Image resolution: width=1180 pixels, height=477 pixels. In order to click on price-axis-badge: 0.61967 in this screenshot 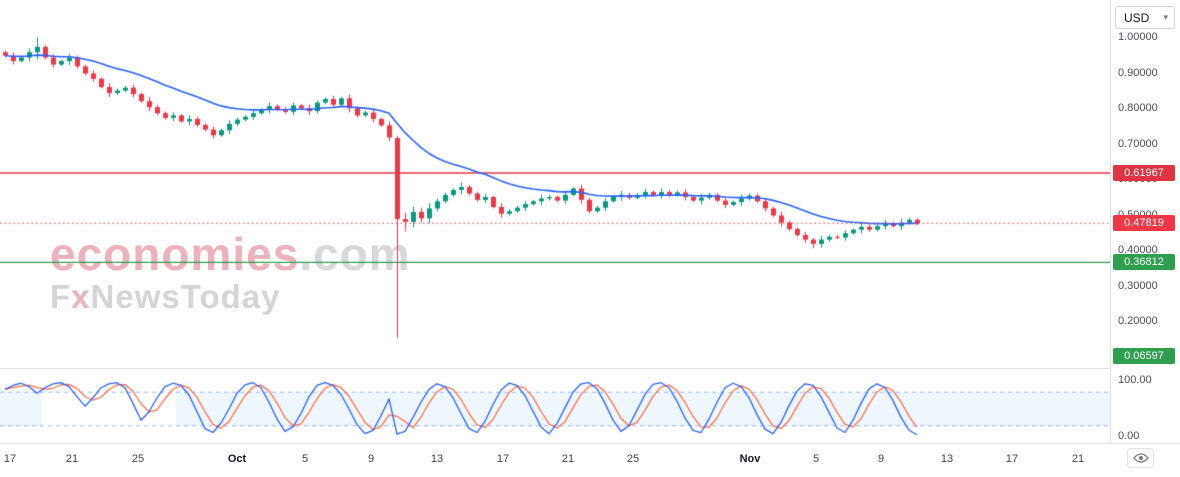, I will do `click(1144, 173)`.